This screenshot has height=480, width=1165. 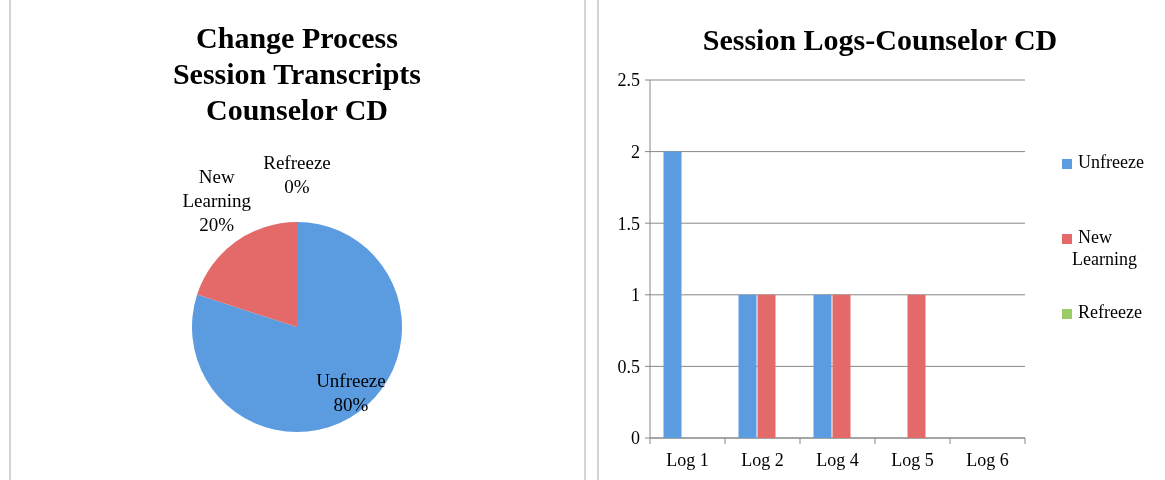 I want to click on y-tick-label: 2.5, so click(x=628, y=80).